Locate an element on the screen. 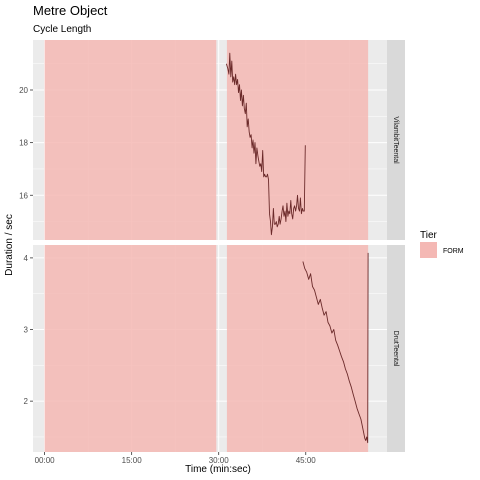  y-axis-title: Duration / sec is located at coordinates (9, 245).